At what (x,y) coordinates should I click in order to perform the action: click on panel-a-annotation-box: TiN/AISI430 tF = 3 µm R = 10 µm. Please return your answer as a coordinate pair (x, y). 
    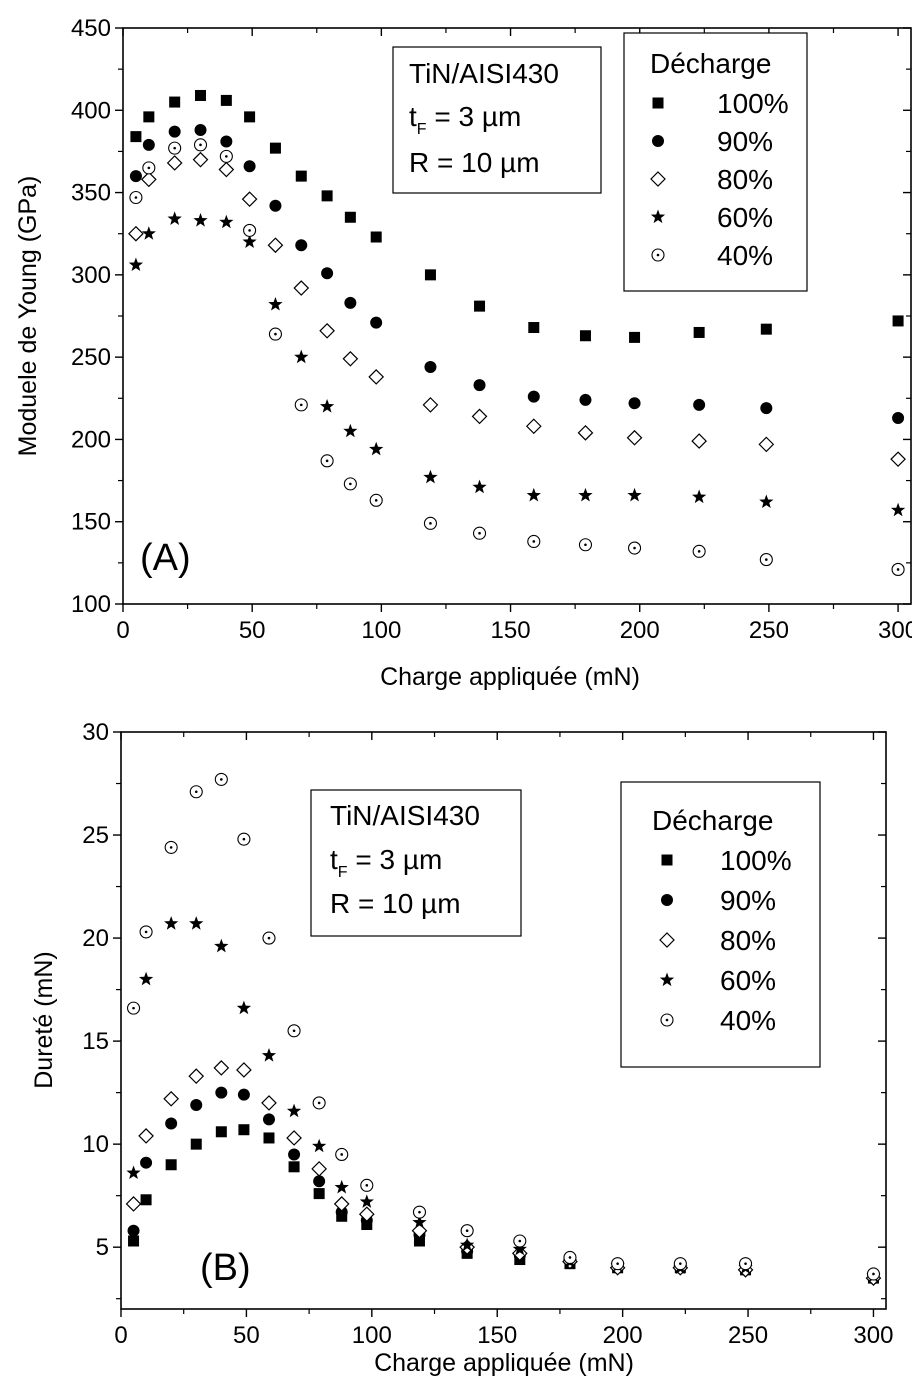
    Looking at the image, I should click on (497, 120).